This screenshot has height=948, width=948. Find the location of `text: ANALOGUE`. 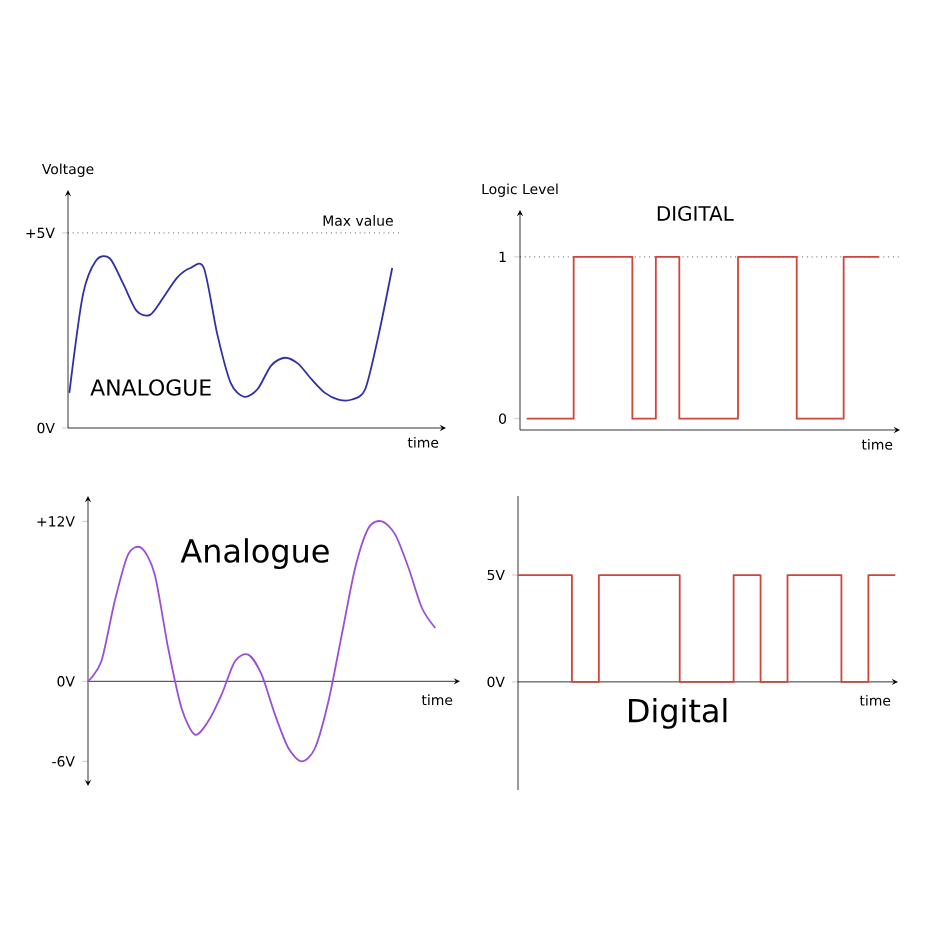

text: ANALOGUE is located at coordinates (150, 387).